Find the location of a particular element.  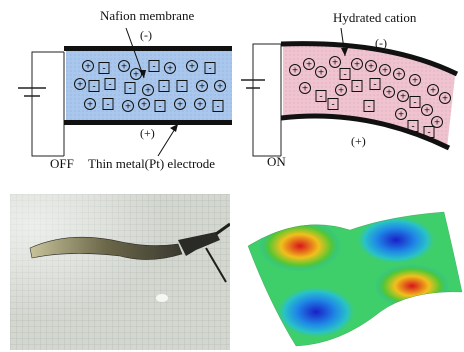

trough-top-right is located at coordinates (396, 240).